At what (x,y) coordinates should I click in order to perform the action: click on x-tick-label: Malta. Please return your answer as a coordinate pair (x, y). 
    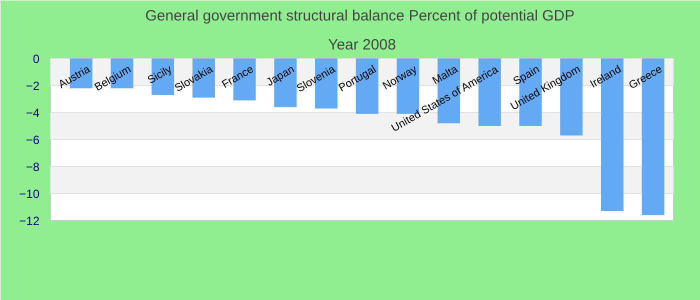
    Looking at the image, I should click on (445, 75).